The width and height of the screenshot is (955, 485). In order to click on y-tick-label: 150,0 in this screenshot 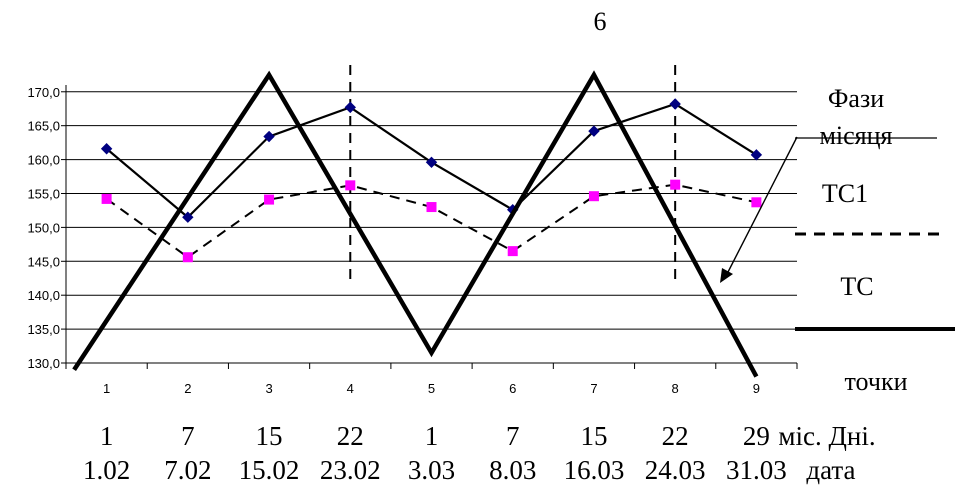, I will do `click(43, 227)`.